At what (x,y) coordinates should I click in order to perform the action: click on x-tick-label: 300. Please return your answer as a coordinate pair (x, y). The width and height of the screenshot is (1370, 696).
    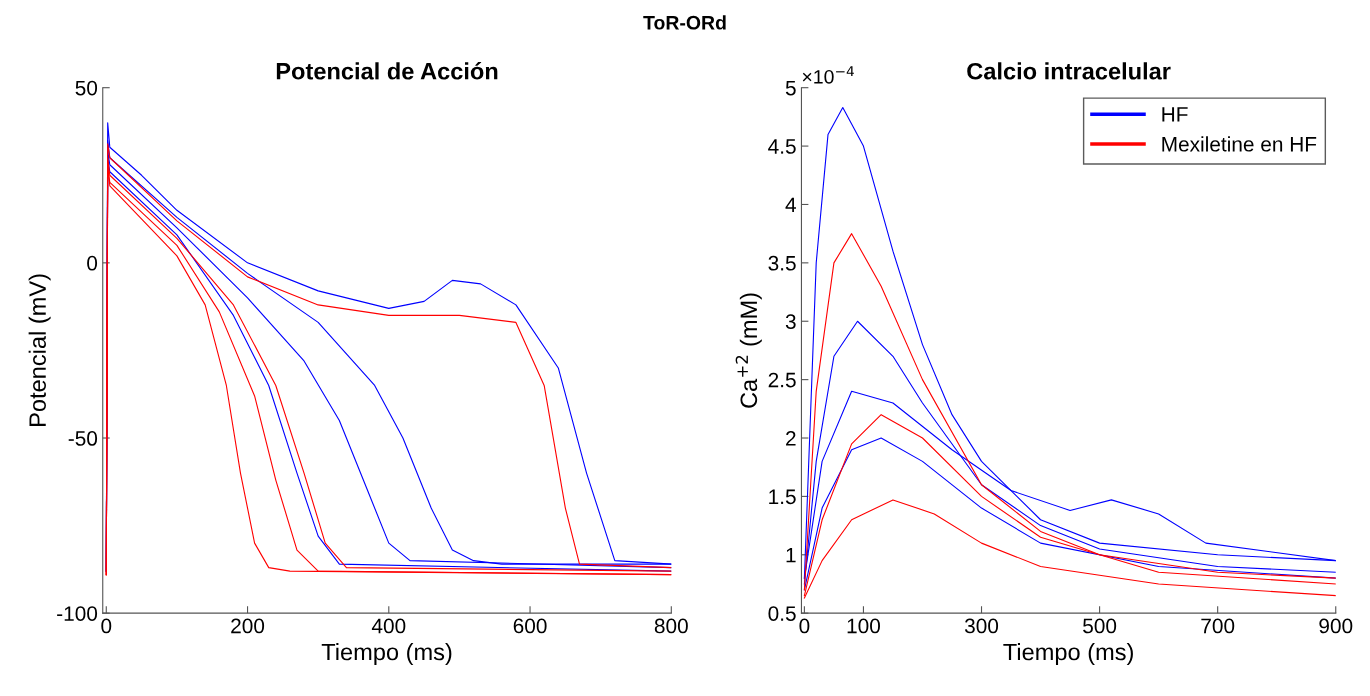
    Looking at the image, I should click on (981, 626).